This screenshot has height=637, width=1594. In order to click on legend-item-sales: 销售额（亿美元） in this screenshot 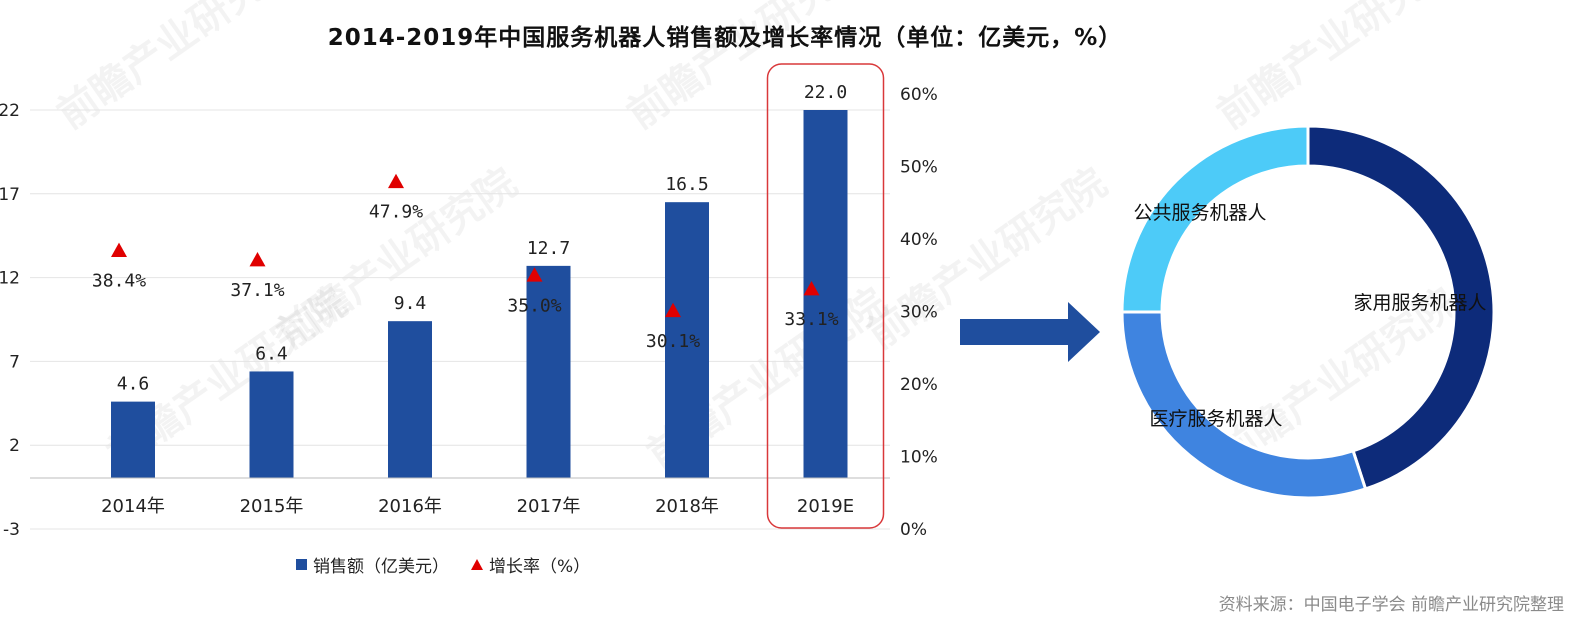, I will do `click(372, 564)`.